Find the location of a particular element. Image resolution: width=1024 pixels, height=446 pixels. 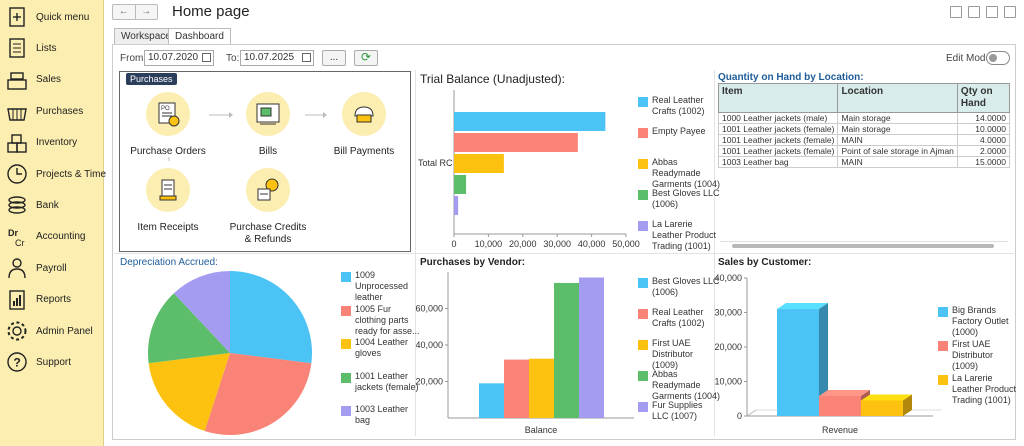

y-tick-label: 20,000 is located at coordinates (429, 382).